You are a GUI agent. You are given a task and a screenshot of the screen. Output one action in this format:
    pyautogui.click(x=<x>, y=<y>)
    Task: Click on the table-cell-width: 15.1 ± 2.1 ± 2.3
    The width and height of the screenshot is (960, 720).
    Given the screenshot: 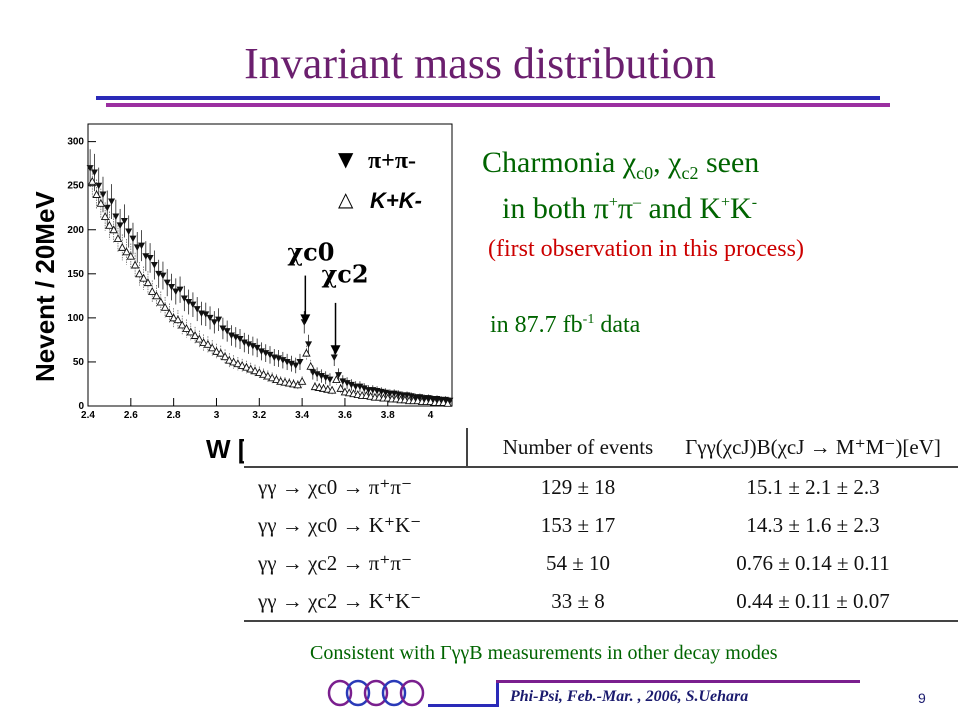 What is the action you would take?
    pyautogui.click(x=813, y=486)
    